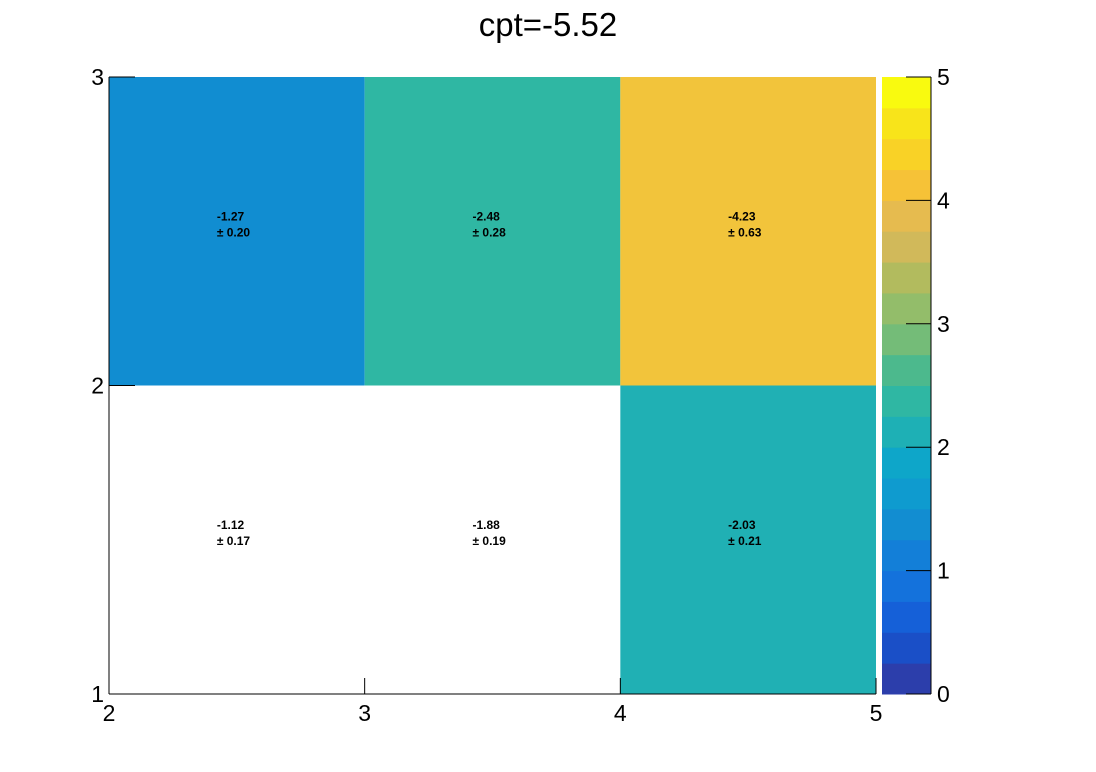 This screenshot has width=1096, height=772. I want to click on cell-value-label: -4.23, so click(742, 216).